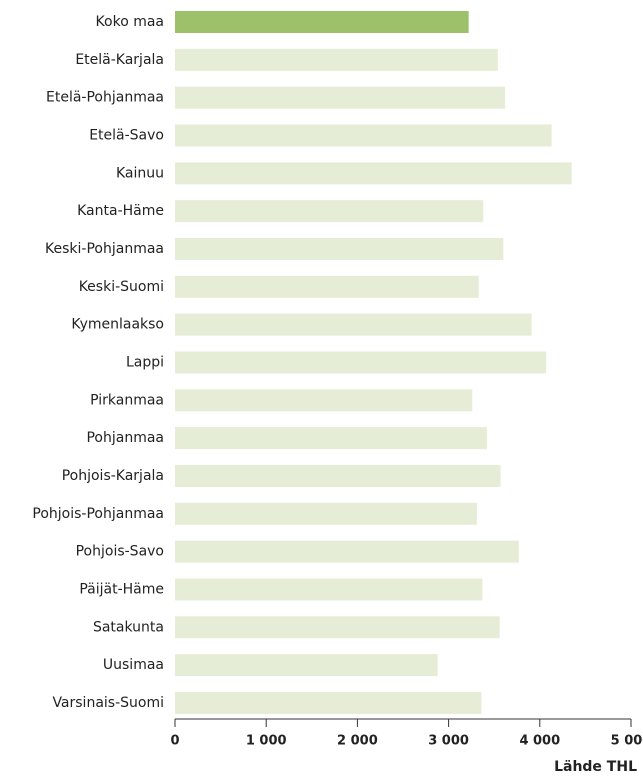  I want to click on y-tick-label: Päijät-Häme, so click(121, 589).